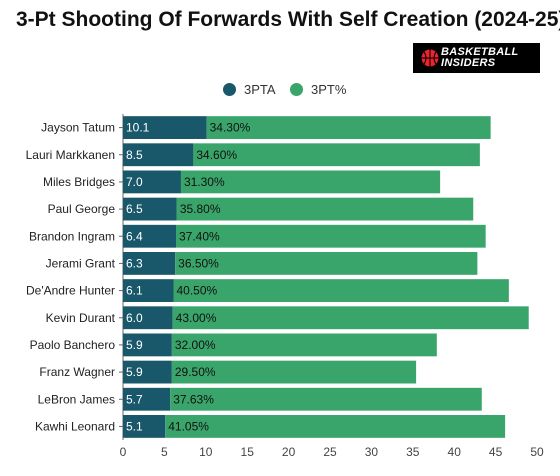  Describe the element at coordinates (82, 209) in the screenshot. I see `category-label: Paul George` at that location.